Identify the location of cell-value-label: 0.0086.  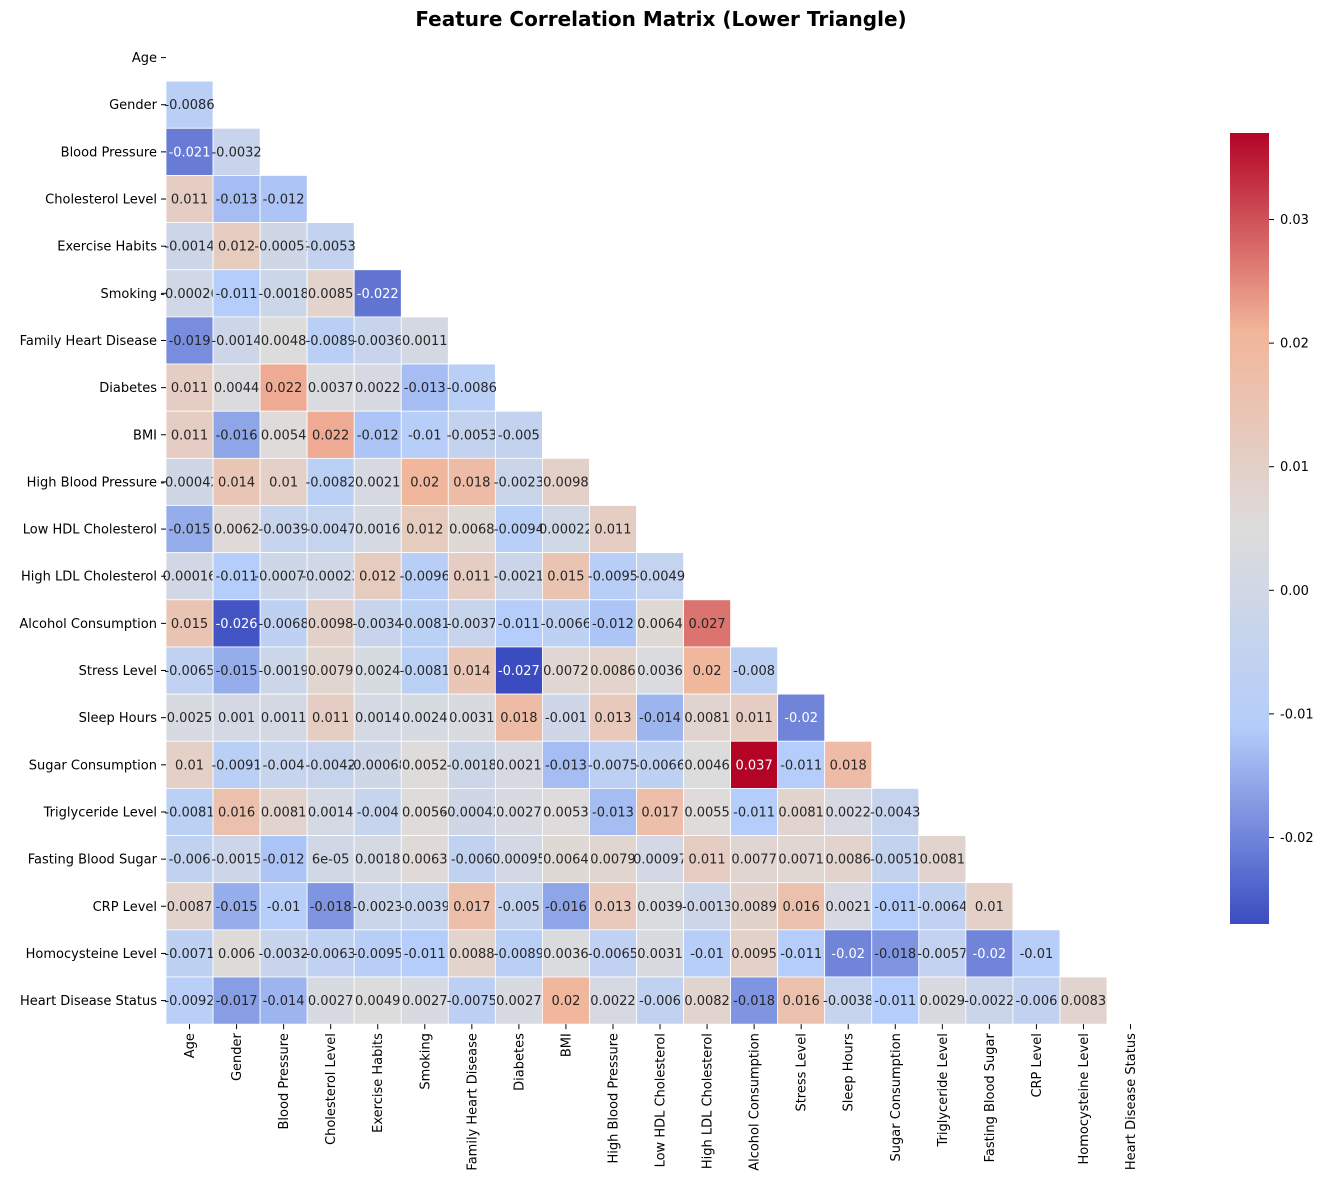
(613, 671).